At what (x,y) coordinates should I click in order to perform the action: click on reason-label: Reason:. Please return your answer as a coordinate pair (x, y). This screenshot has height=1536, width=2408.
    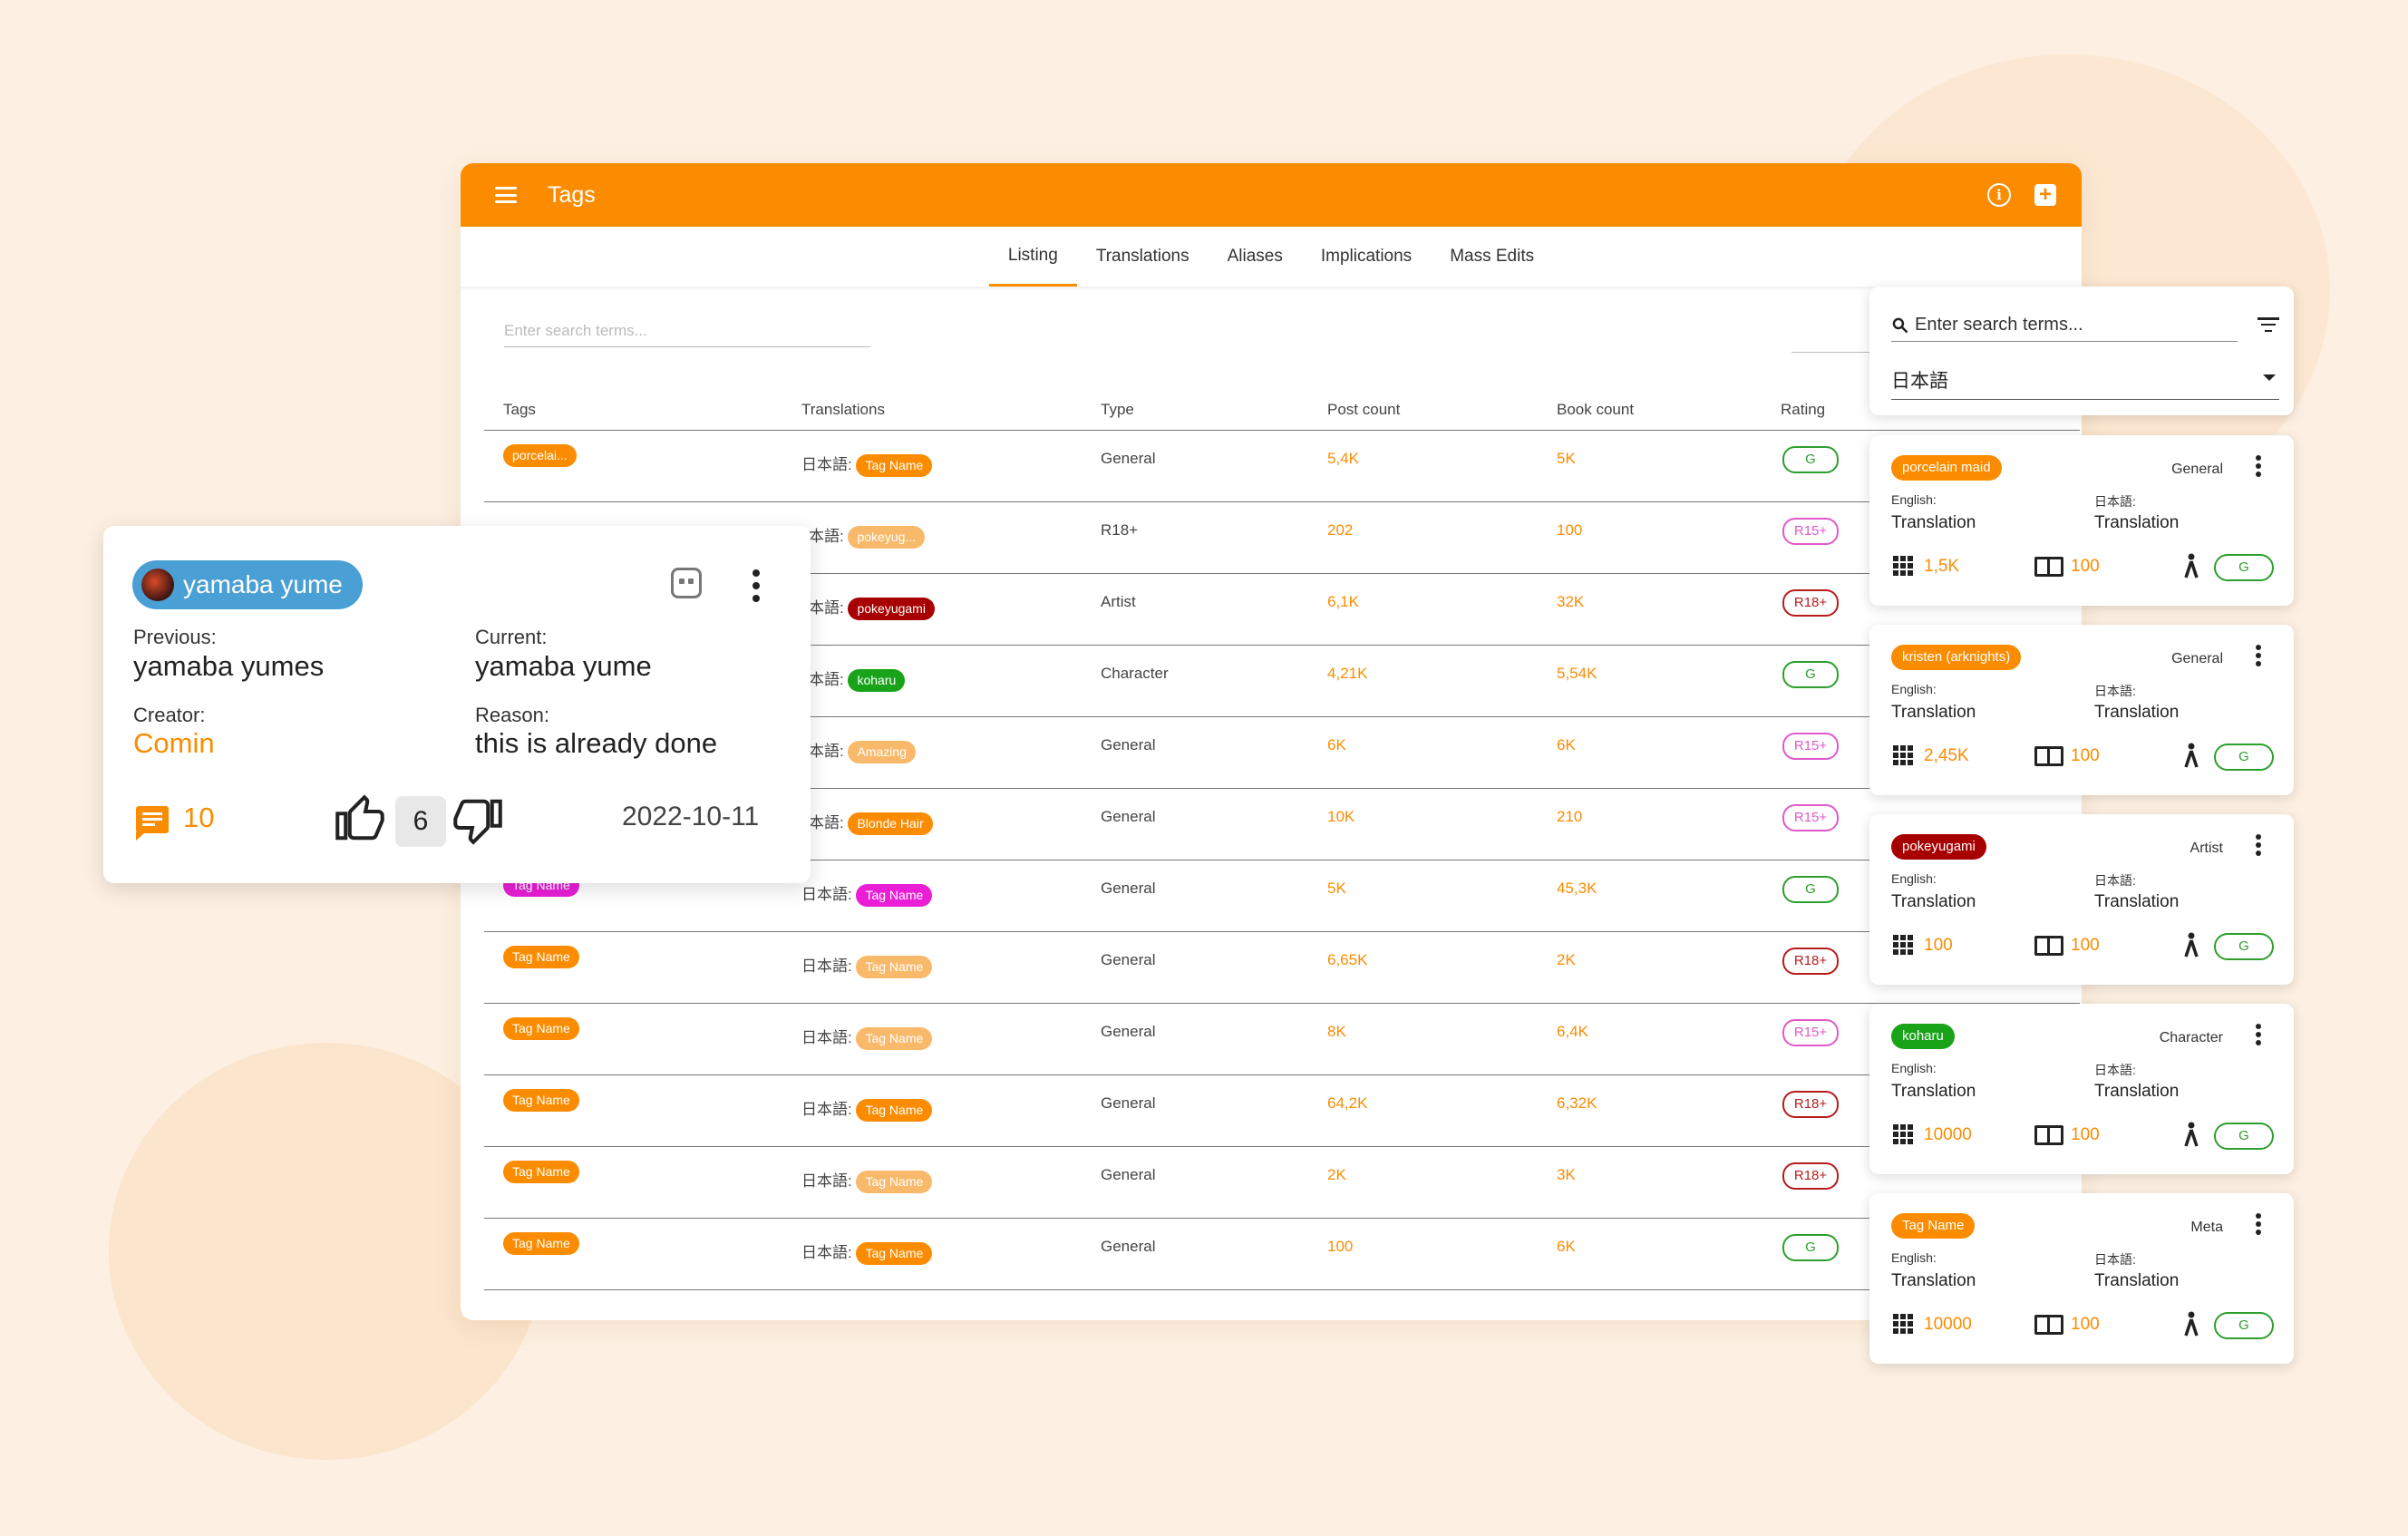
    Looking at the image, I should click on (512, 715).